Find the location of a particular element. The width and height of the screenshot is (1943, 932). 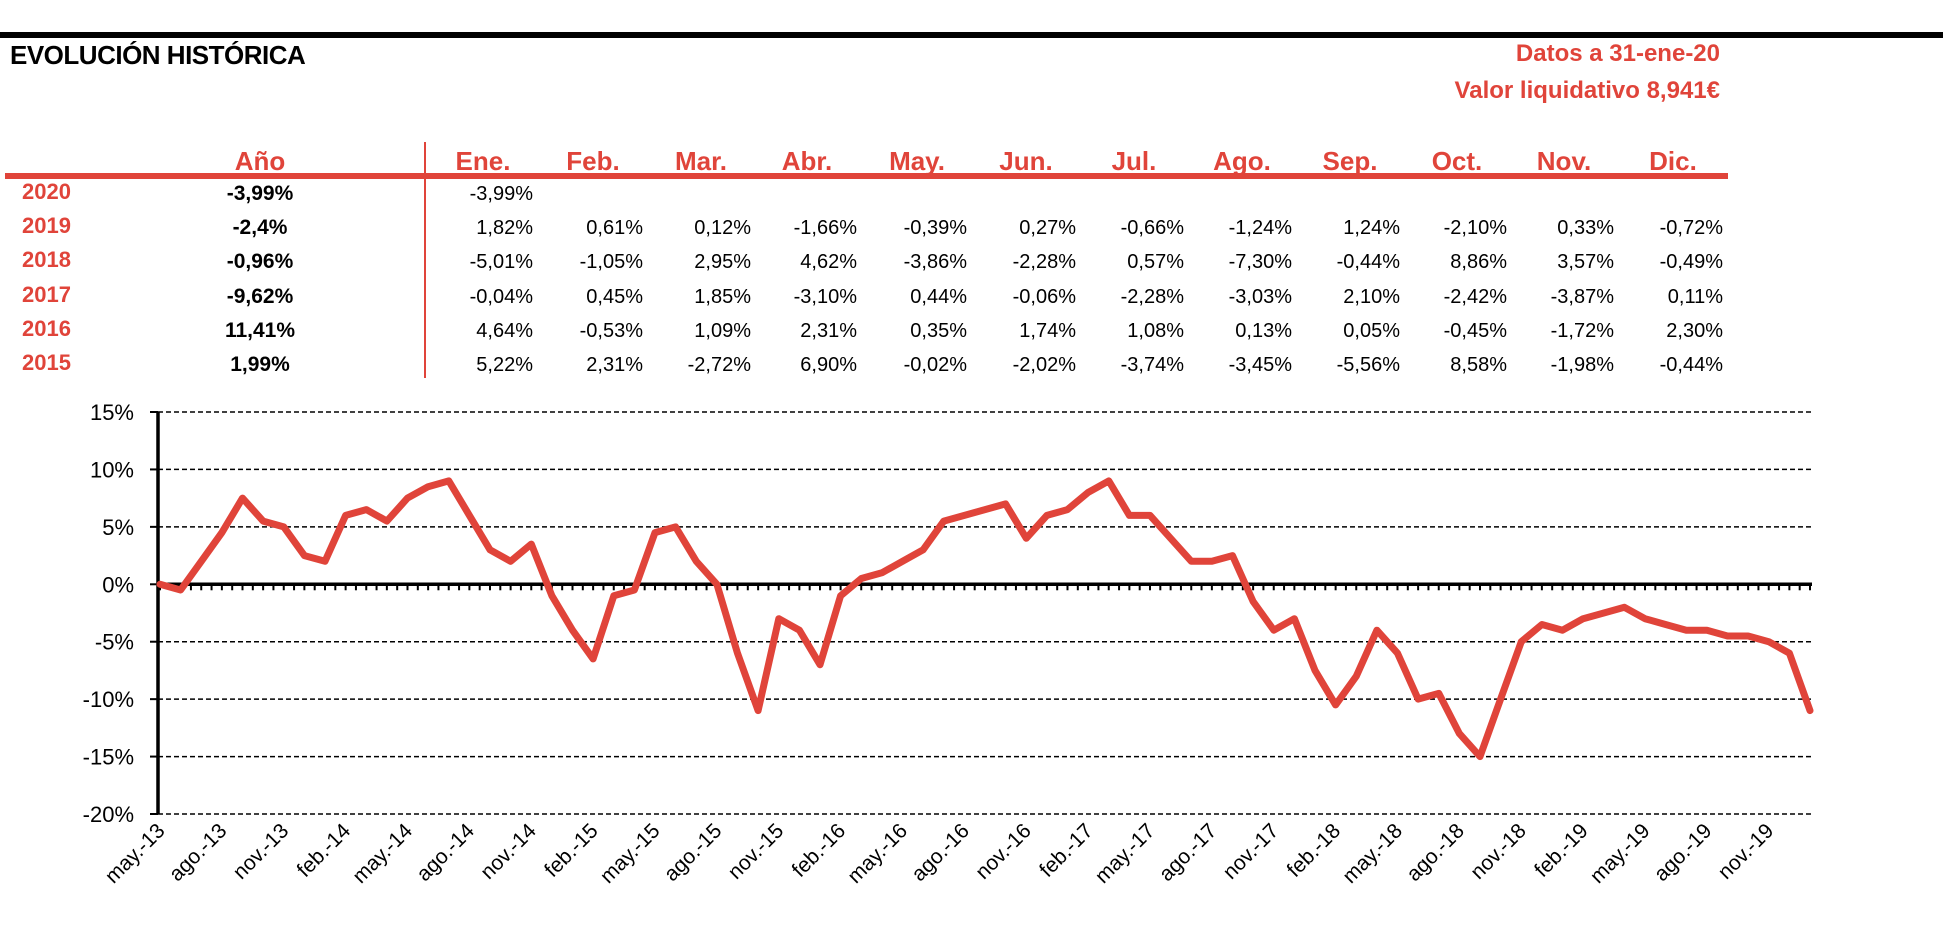

table-cell-monthly-return: -3,74% is located at coordinates (1152, 365).